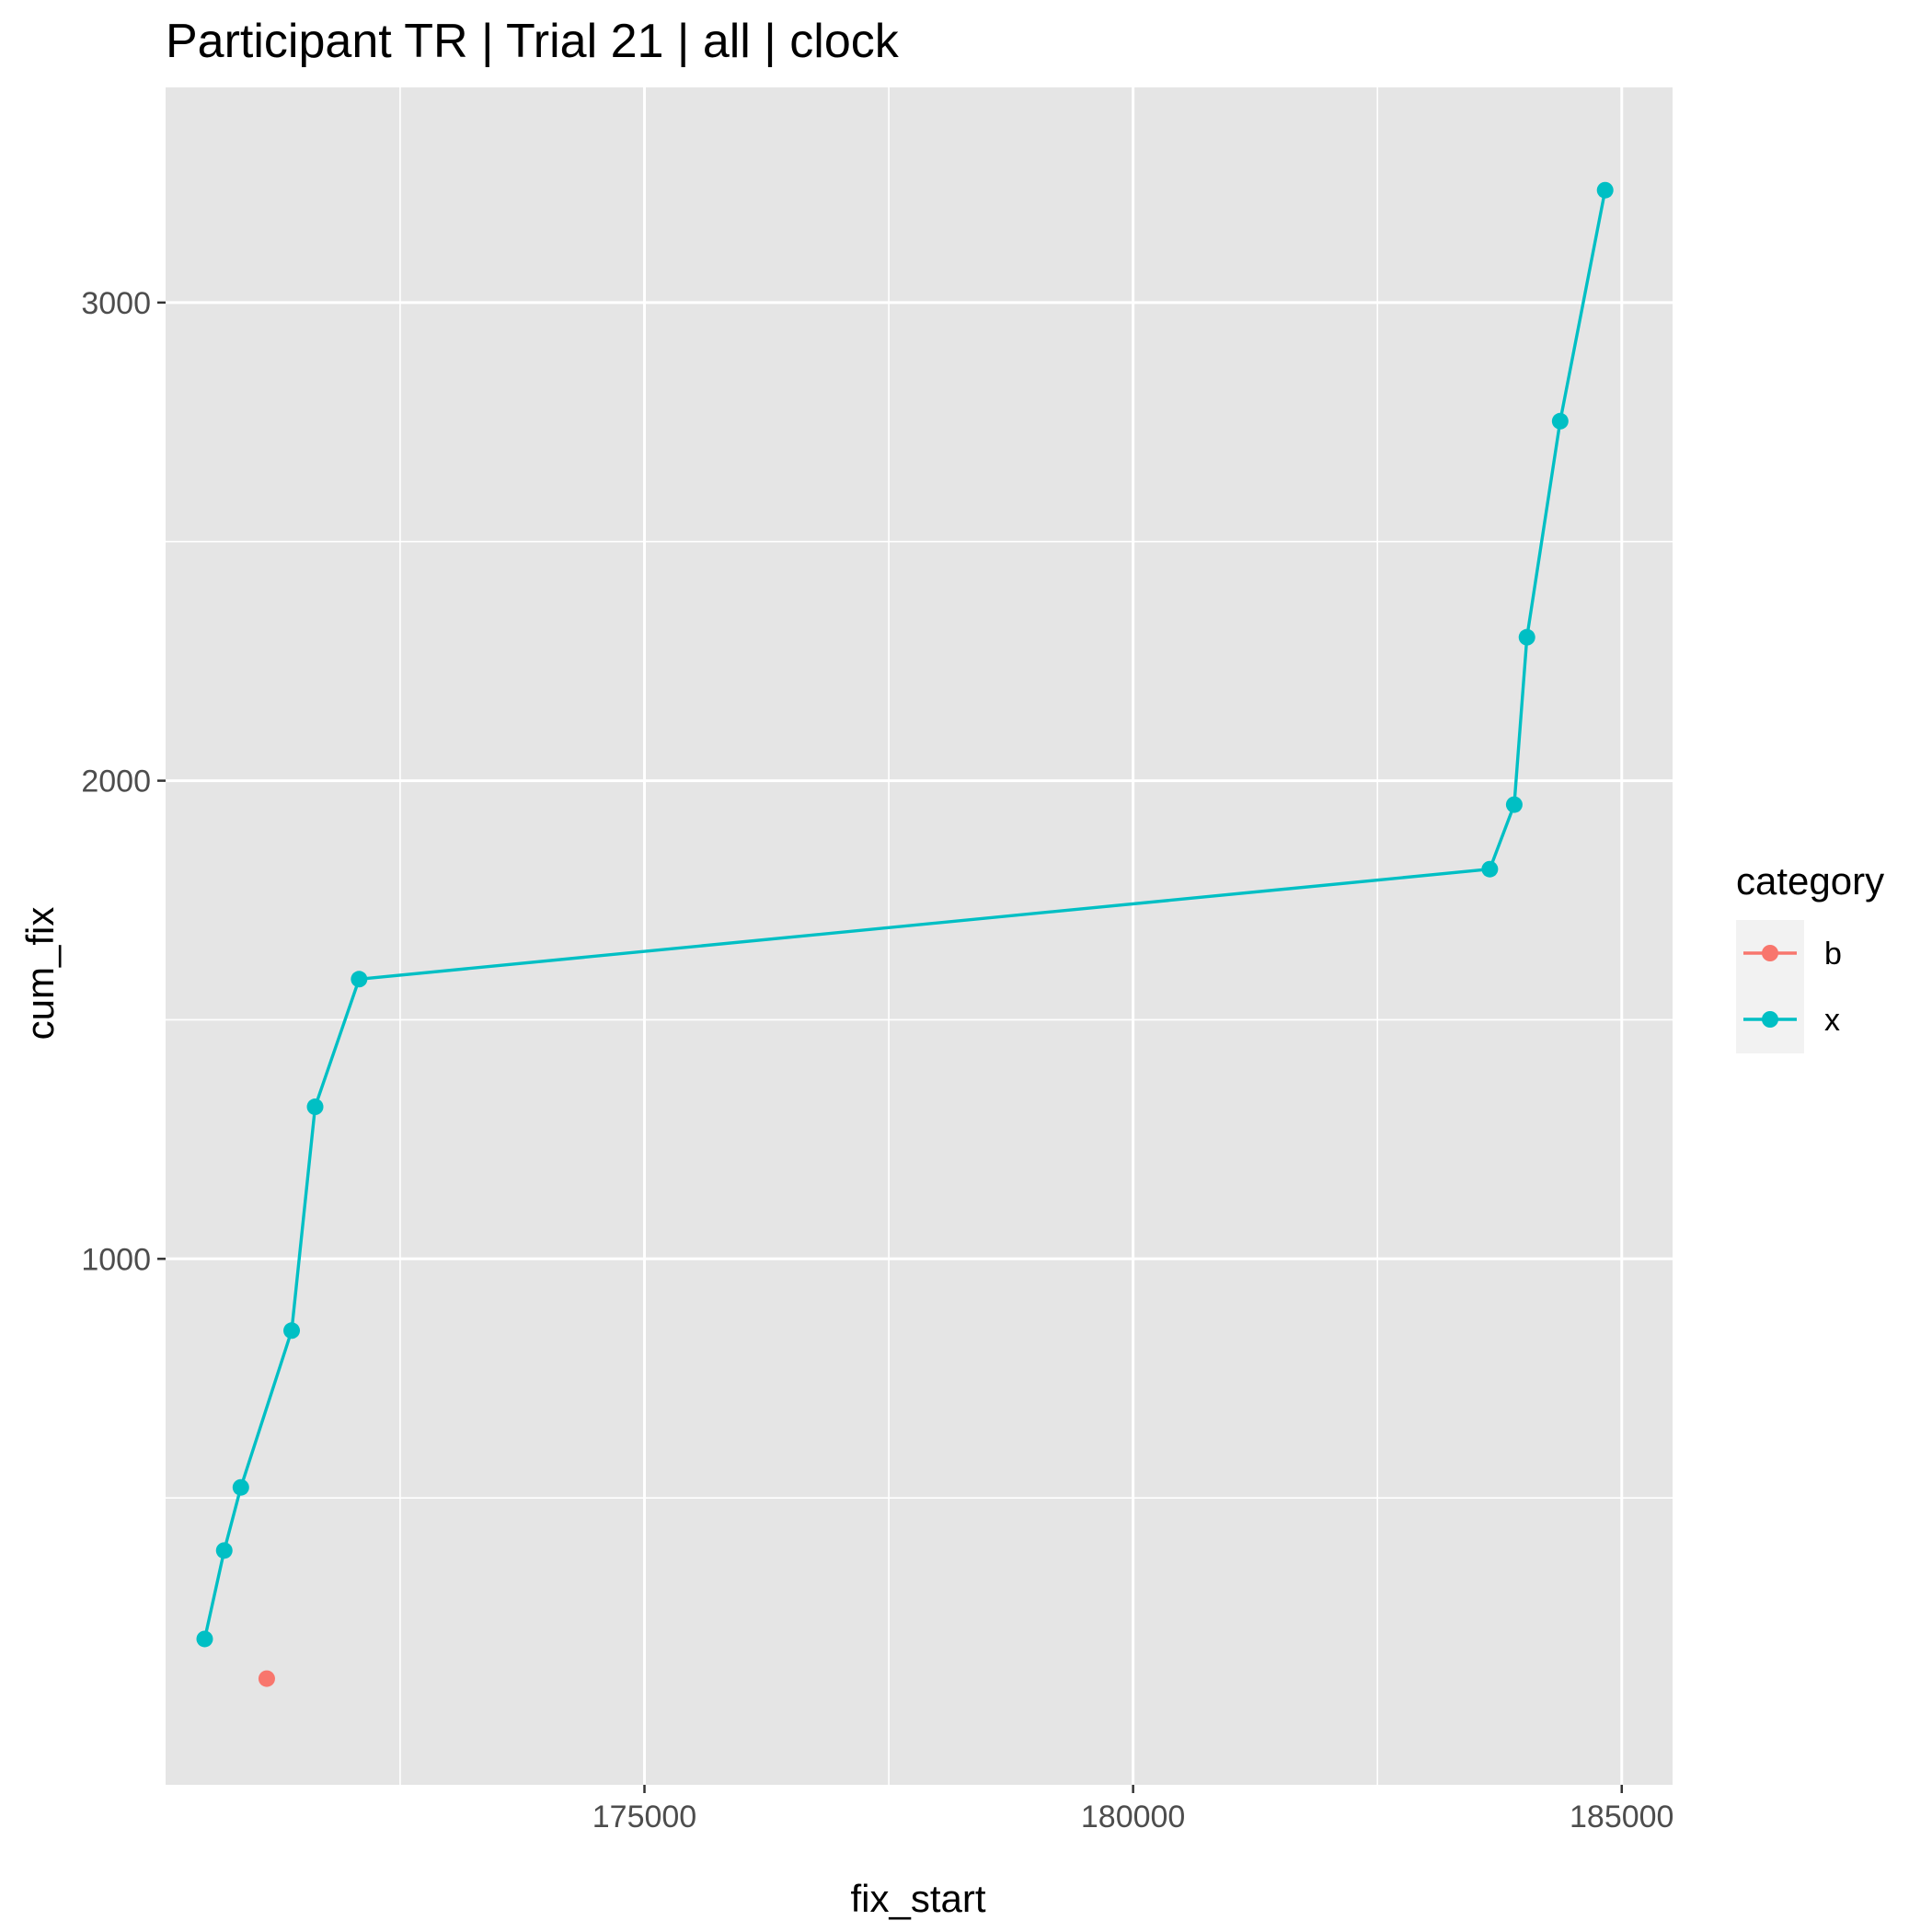  Describe the element at coordinates (1621, 1817) in the screenshot. I see `x-tick-label: 185000` at that location.